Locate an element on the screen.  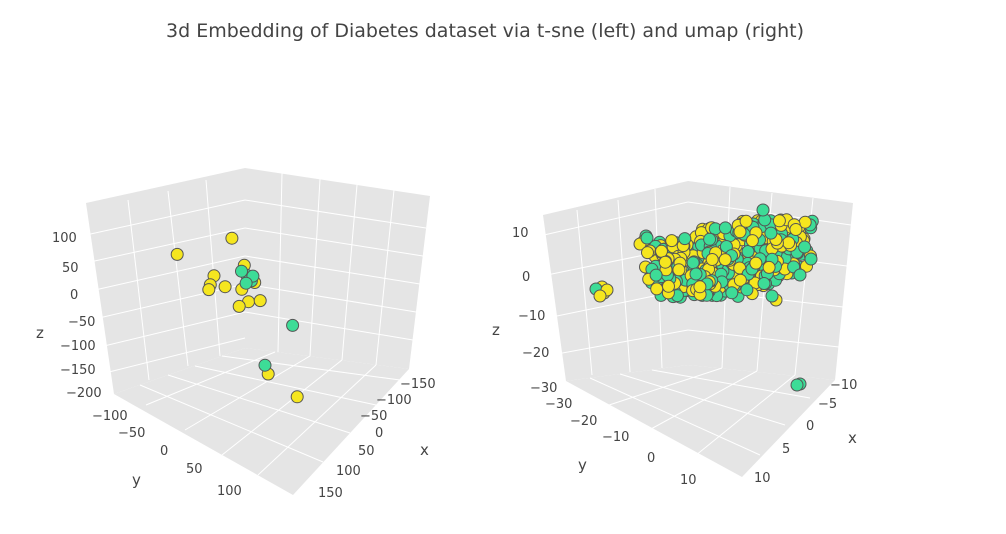
left-points is located at coordinates (237, 317).